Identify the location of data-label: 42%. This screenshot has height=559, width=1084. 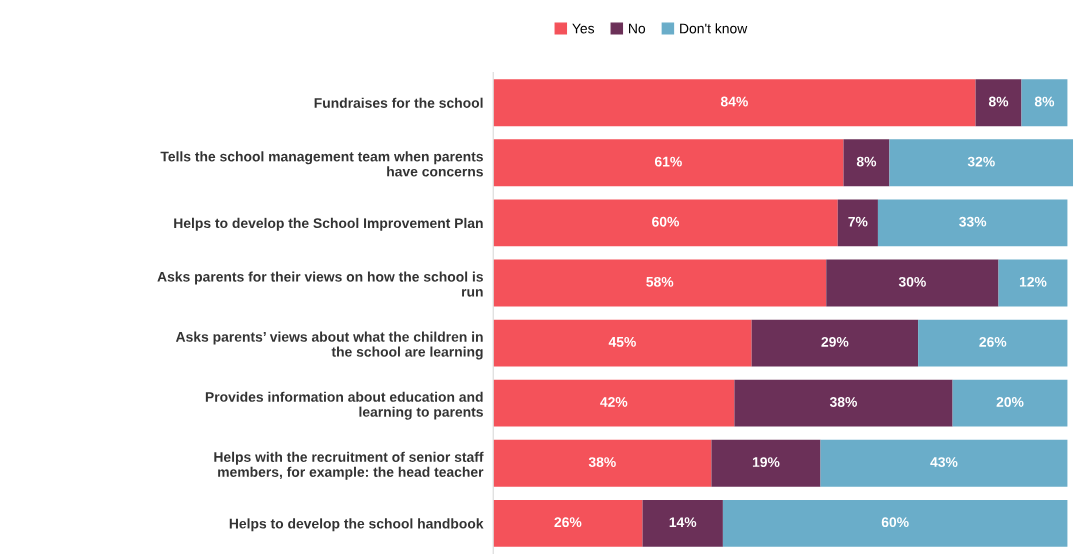
(614, 402).